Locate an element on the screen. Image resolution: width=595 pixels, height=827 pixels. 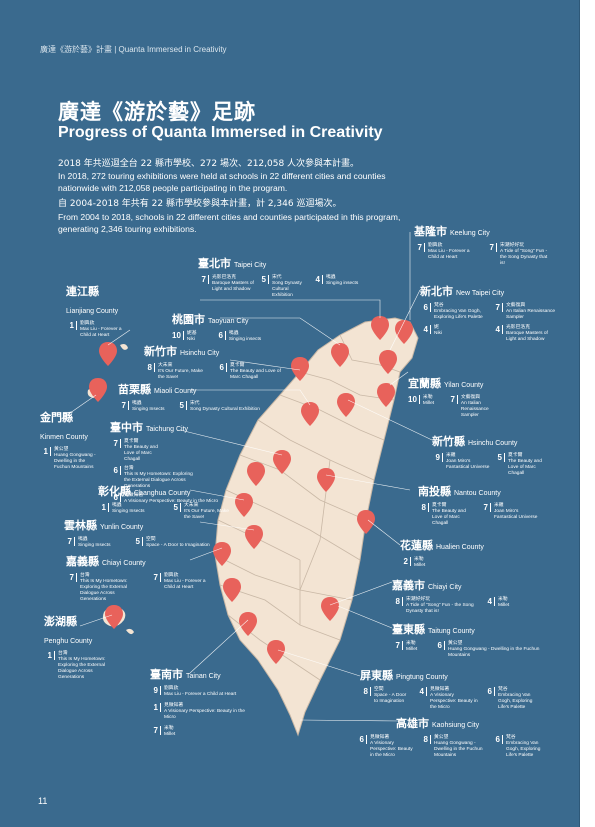
region-name-zh: 澎湖縣 is located at coordinates (60, 621).